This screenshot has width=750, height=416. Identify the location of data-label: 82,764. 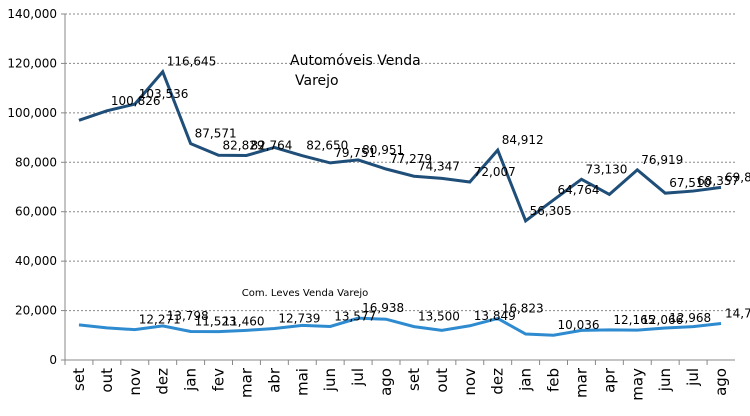
(271, 145).